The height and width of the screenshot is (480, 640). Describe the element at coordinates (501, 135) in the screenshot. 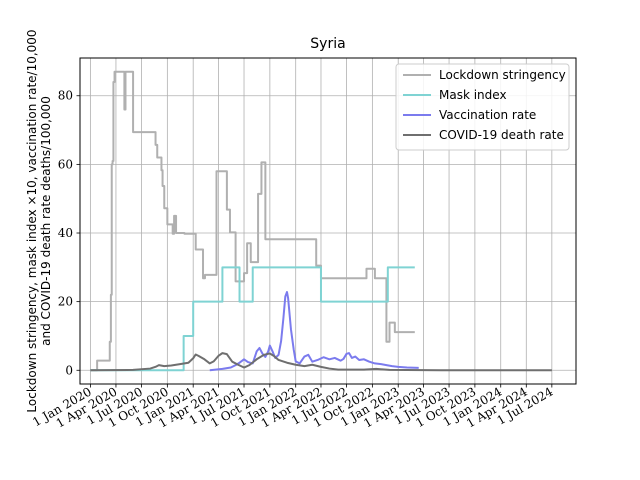

I see `legend-label: COVID-19 death rate` at that location.